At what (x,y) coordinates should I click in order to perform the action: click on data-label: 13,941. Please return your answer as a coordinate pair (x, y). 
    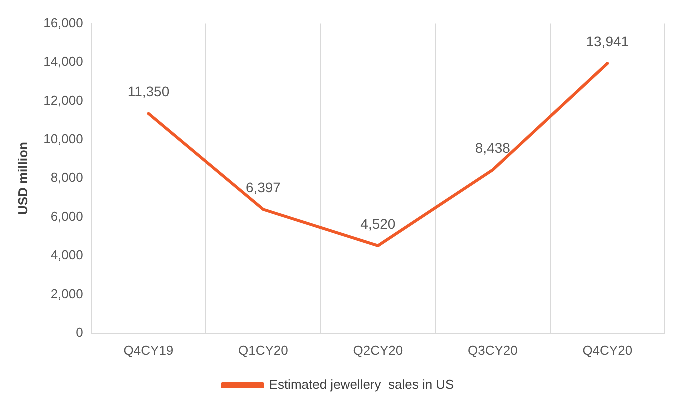
    Looking at the image, I should click on (608, 42).